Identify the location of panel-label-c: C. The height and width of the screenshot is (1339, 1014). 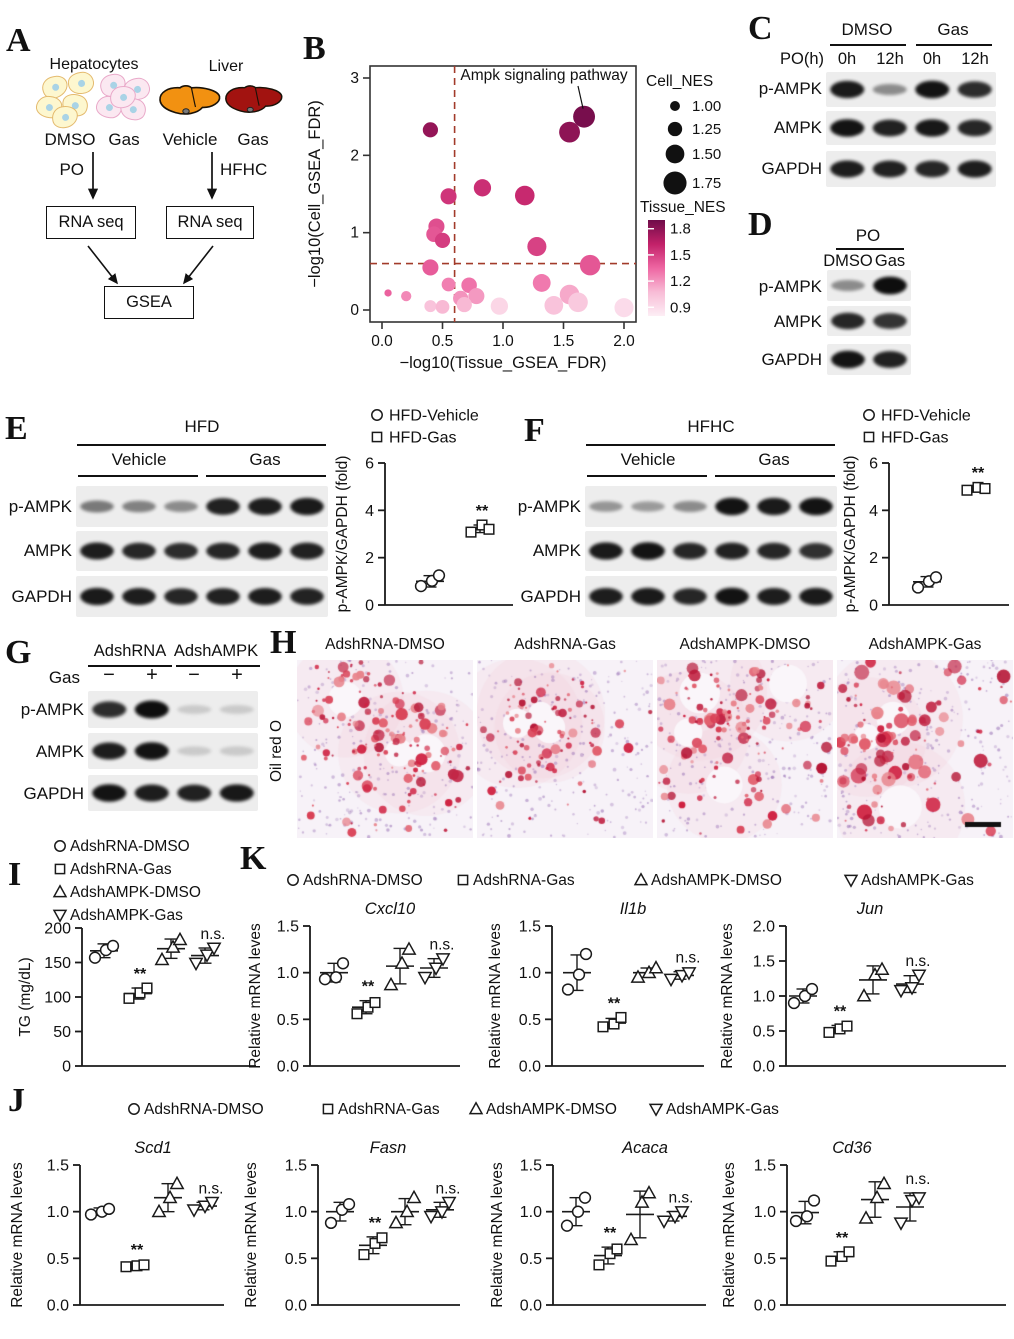
(760, 28).